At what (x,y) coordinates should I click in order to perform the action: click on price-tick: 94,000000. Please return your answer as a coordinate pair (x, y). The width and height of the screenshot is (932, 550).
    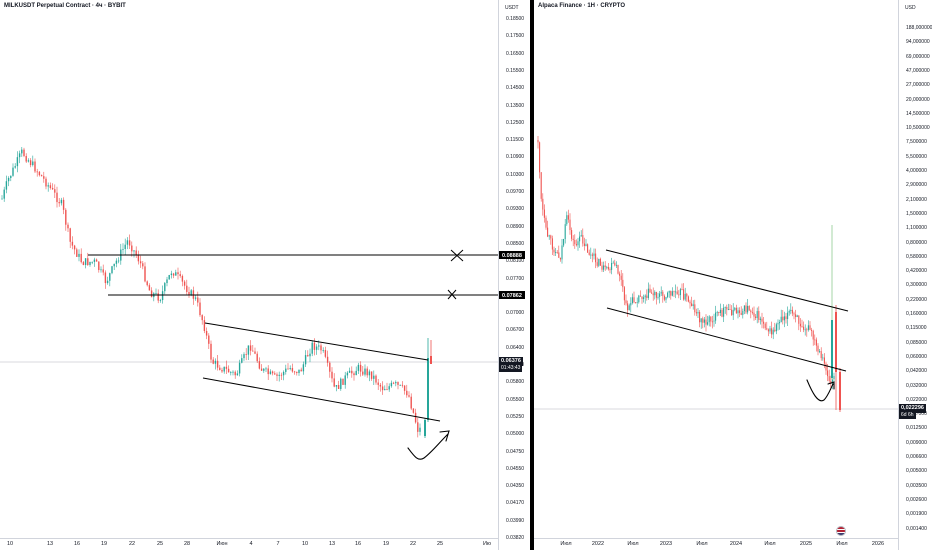
    Looking at the image, I should click on (918, 42).